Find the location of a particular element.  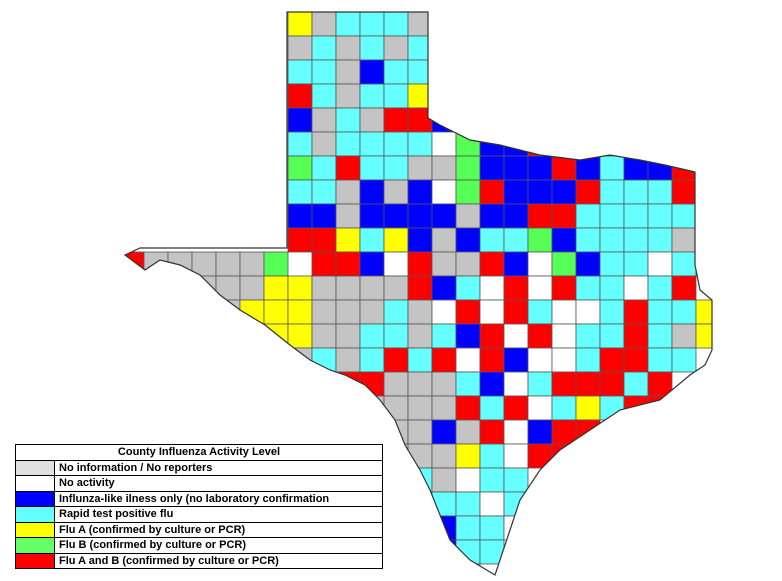

legend-swatch-no-activity is located at coordinates (35, 483).